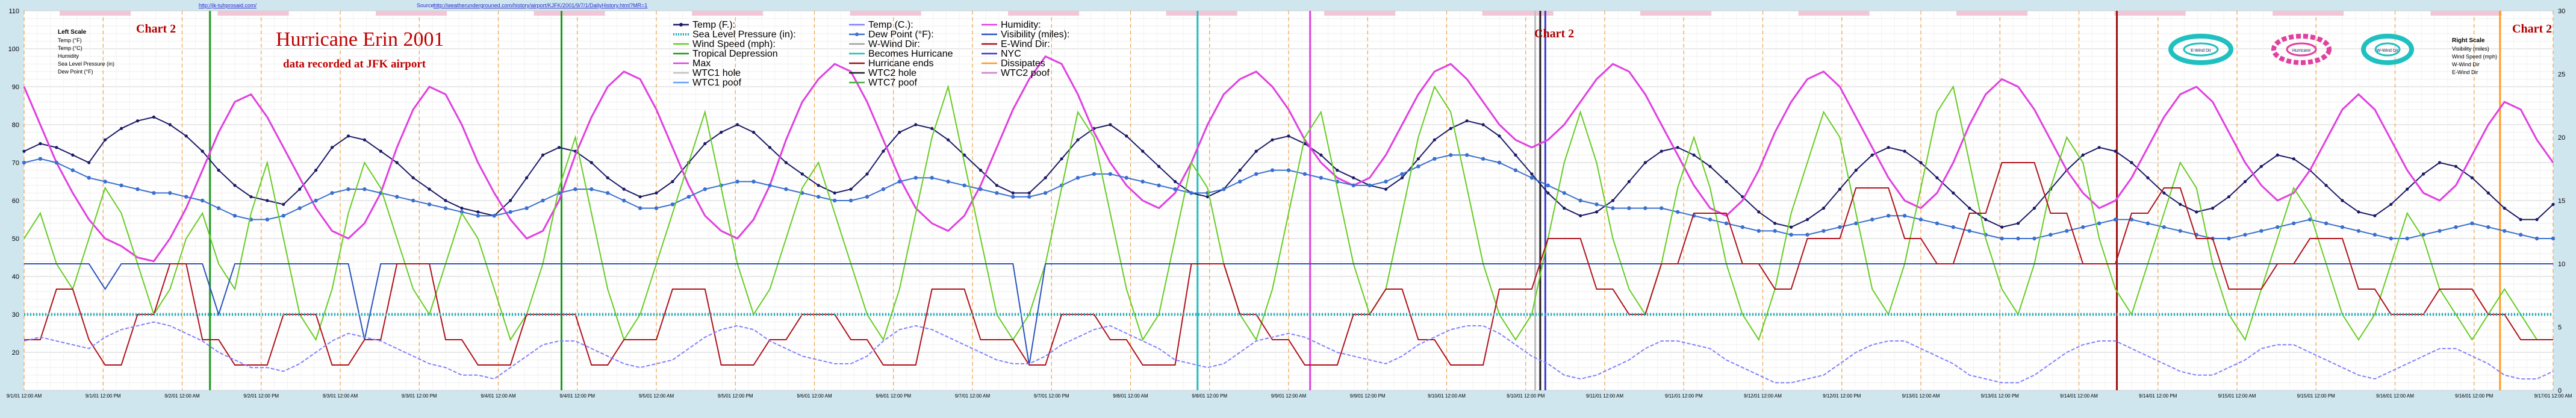 This screenshot has width=2576, height=418. What do you see at coordinates (2562, 264) in the screenshot?
I see `right-tick-label: 10` at bounding box center [2562, 264].